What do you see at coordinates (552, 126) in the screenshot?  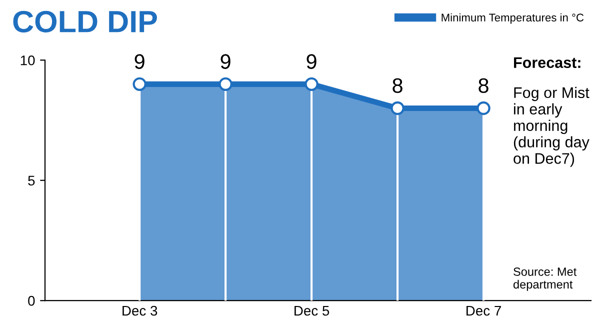 I see `text: Fog or Mist in early morning (during day on Dec7)` at bounding box center [552, 126].